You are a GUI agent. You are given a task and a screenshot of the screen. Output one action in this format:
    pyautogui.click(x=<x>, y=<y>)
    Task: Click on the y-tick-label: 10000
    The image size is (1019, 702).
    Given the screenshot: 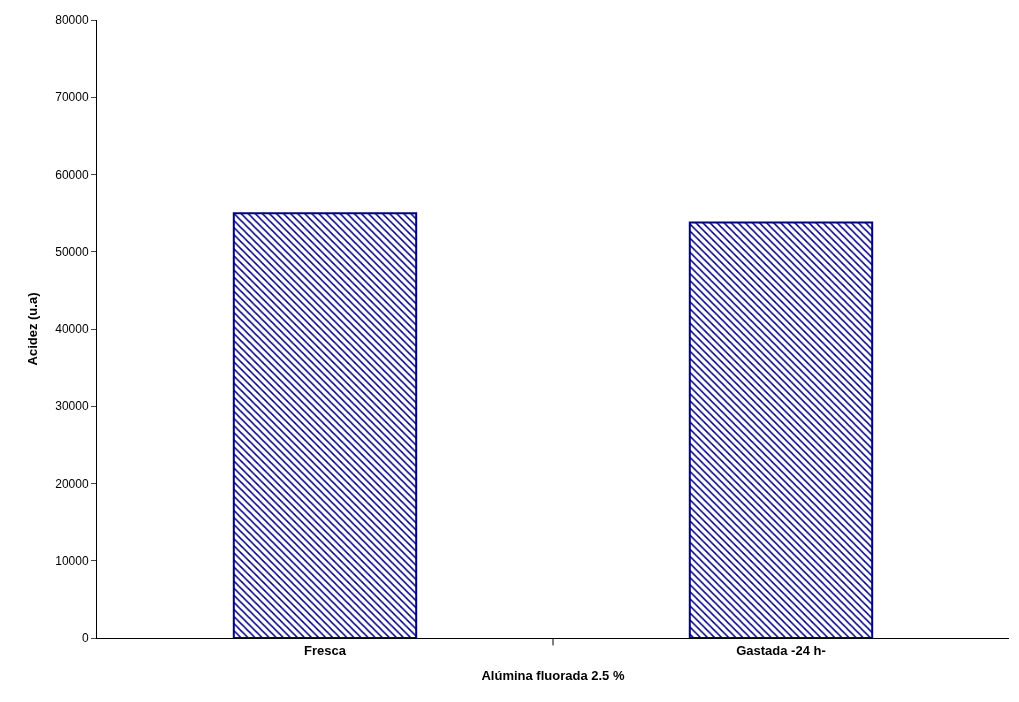 What is the action you would take?
    pyautogui.click(x=72, y=560)
    